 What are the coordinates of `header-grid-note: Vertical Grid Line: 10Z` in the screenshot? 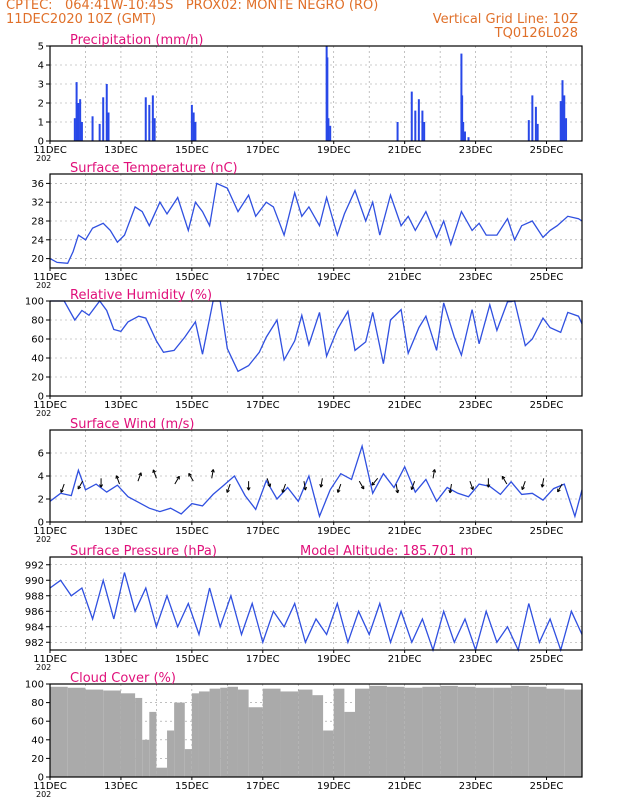 It's located at (505, 19).